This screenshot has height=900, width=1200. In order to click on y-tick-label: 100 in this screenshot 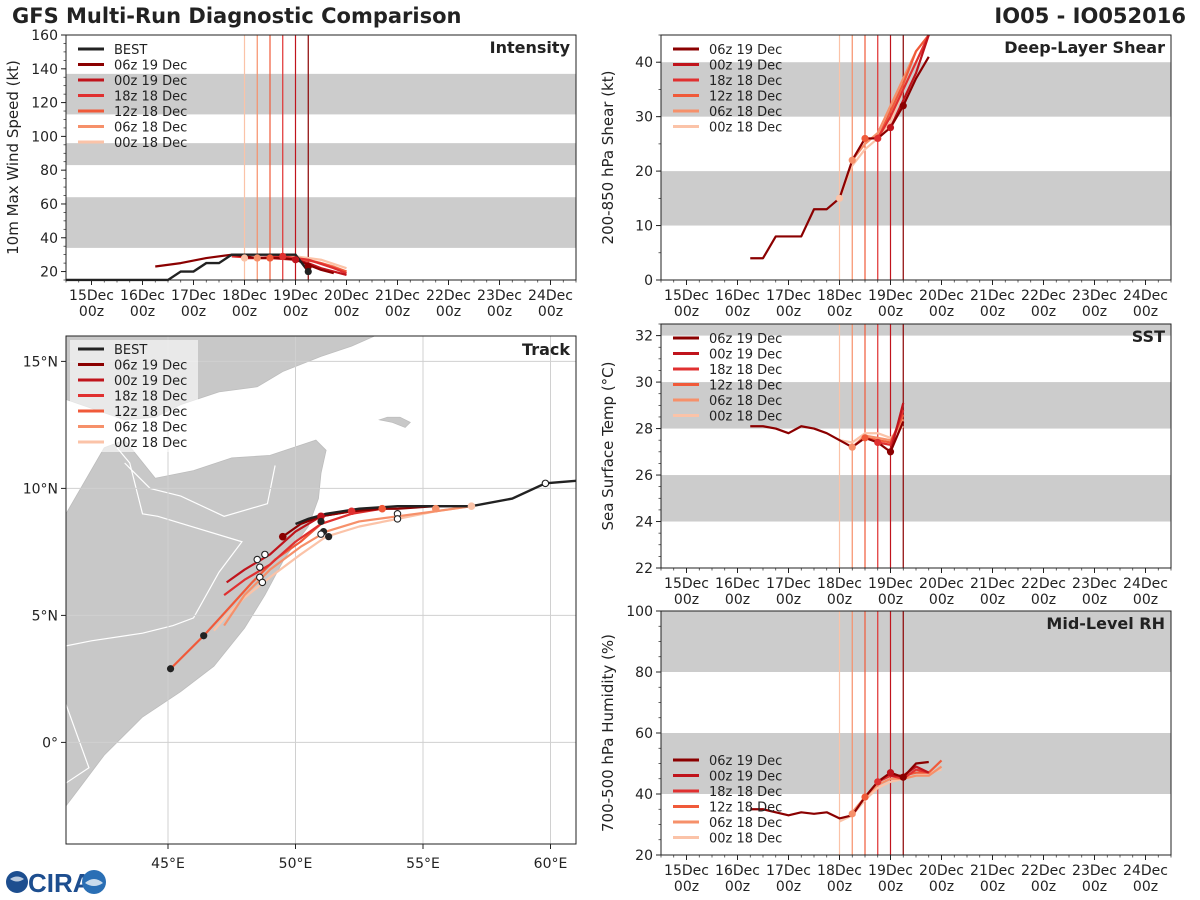, I will do `click(44, 137)`.